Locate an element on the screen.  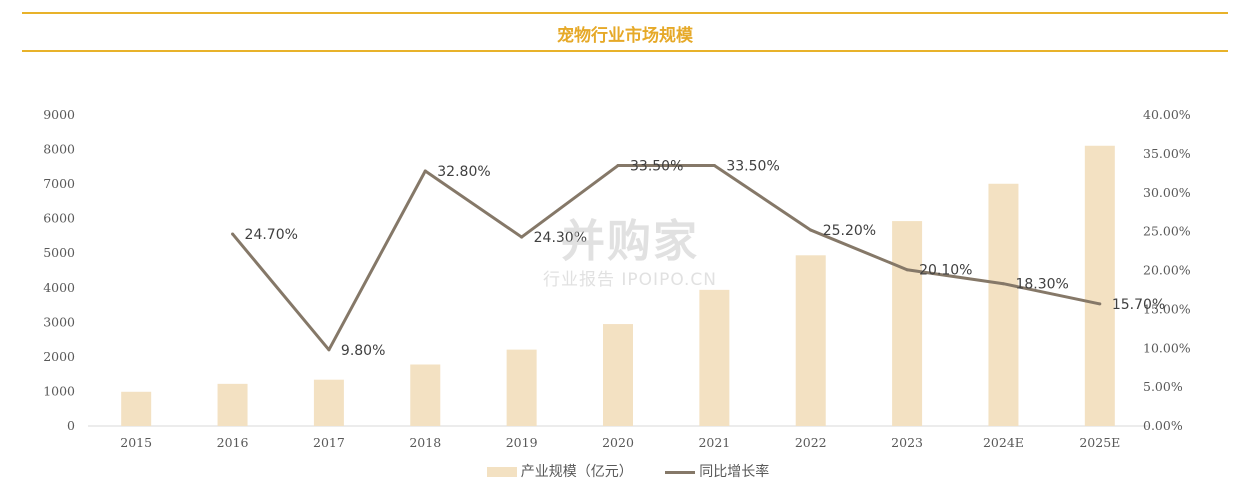
chart-legend: 产业规模（亿元） 同比增长率 is located at coordinates (628, 471).